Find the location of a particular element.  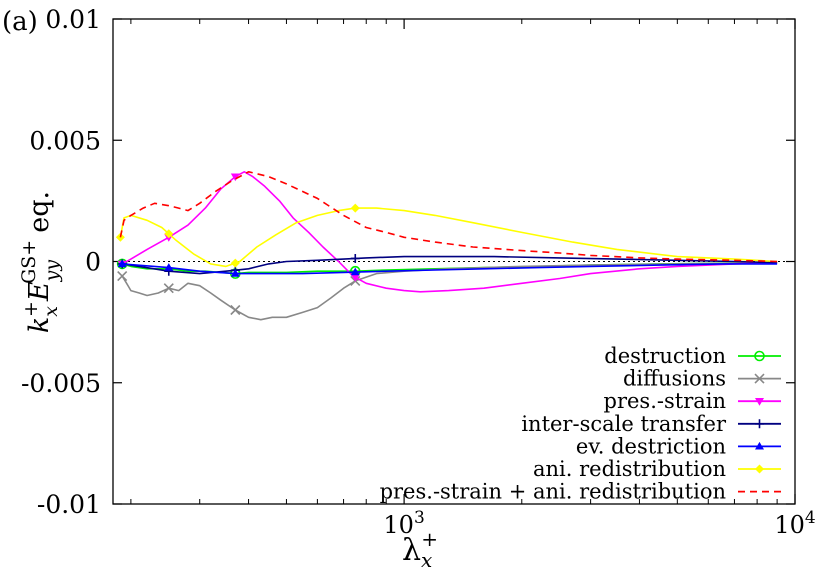

x-tick-labels: 10³ 10⁴ is located at coordinates (599, 523).